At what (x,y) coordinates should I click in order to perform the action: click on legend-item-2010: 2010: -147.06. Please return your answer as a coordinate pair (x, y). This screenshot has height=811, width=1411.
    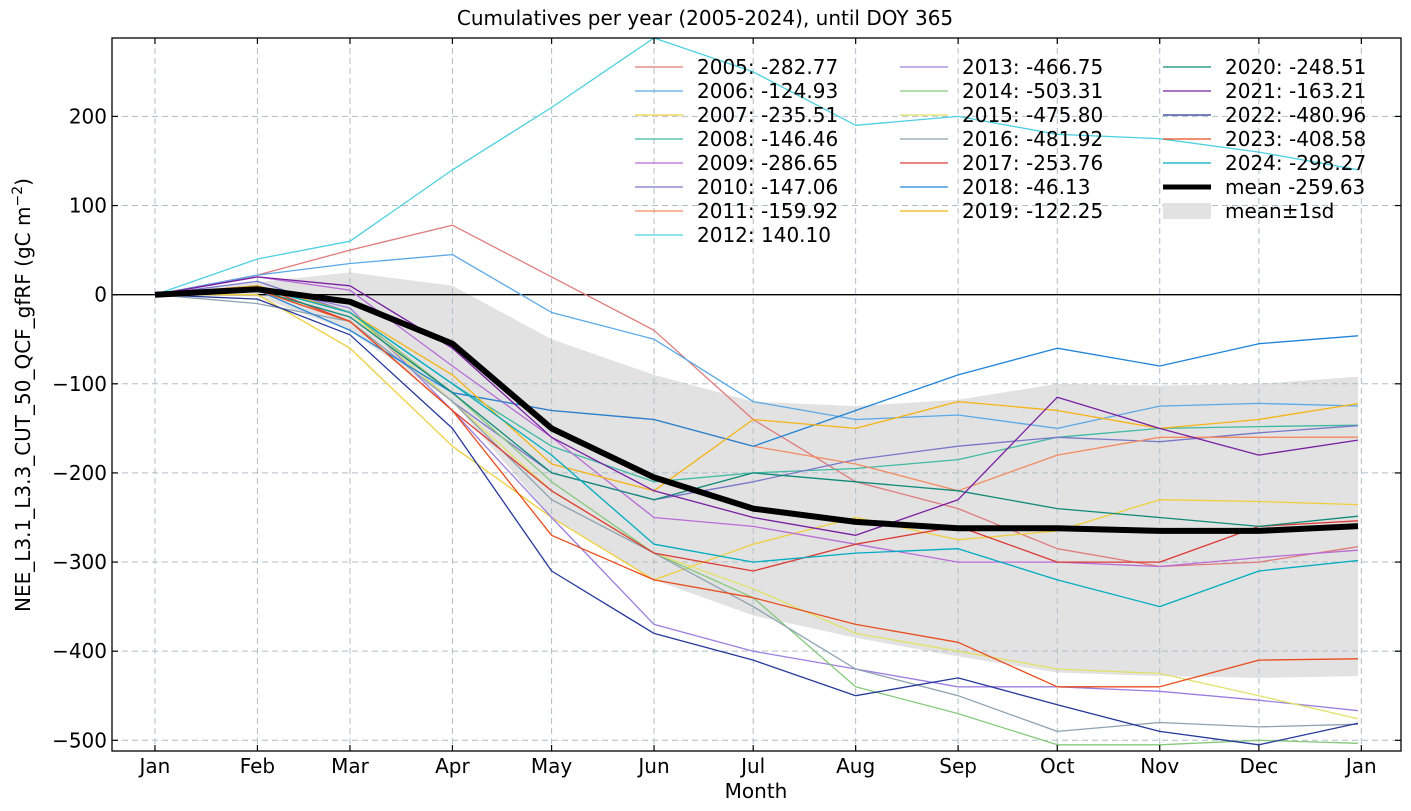
    Looking at the image, I should click on (736, 187).